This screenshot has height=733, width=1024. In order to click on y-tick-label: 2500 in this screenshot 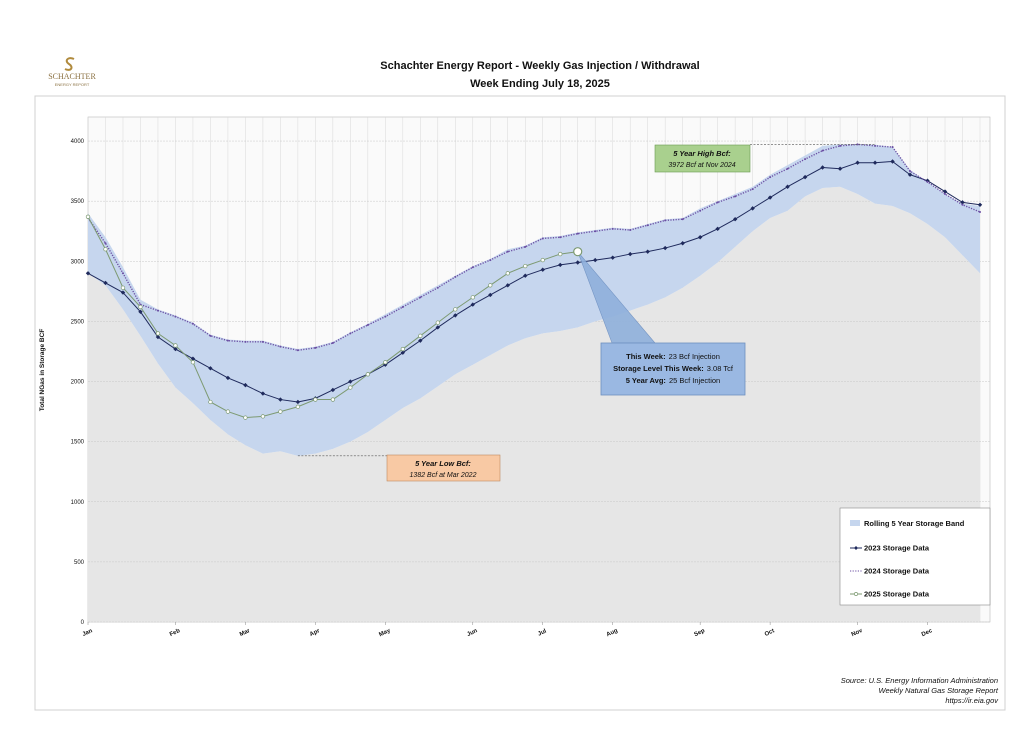, I will do `click(78, 322)`.